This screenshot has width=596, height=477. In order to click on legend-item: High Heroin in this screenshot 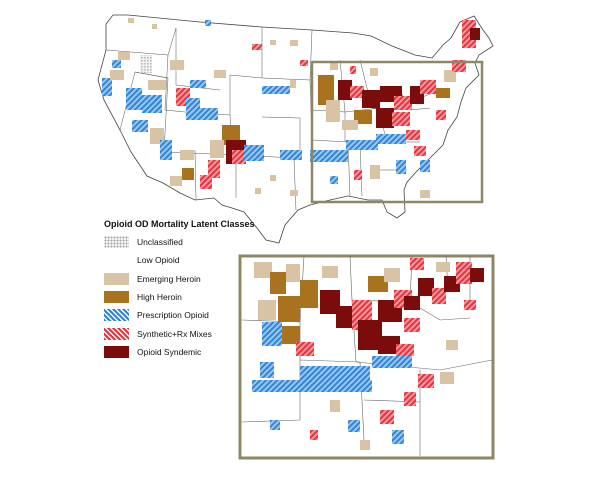, I will do `click(174, 297)`.